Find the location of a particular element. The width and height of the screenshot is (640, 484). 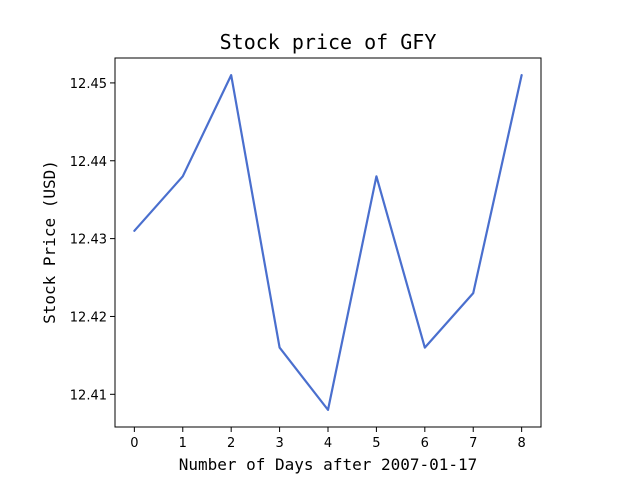

x-tick-label: 7 is located at coordinates (473, 443).